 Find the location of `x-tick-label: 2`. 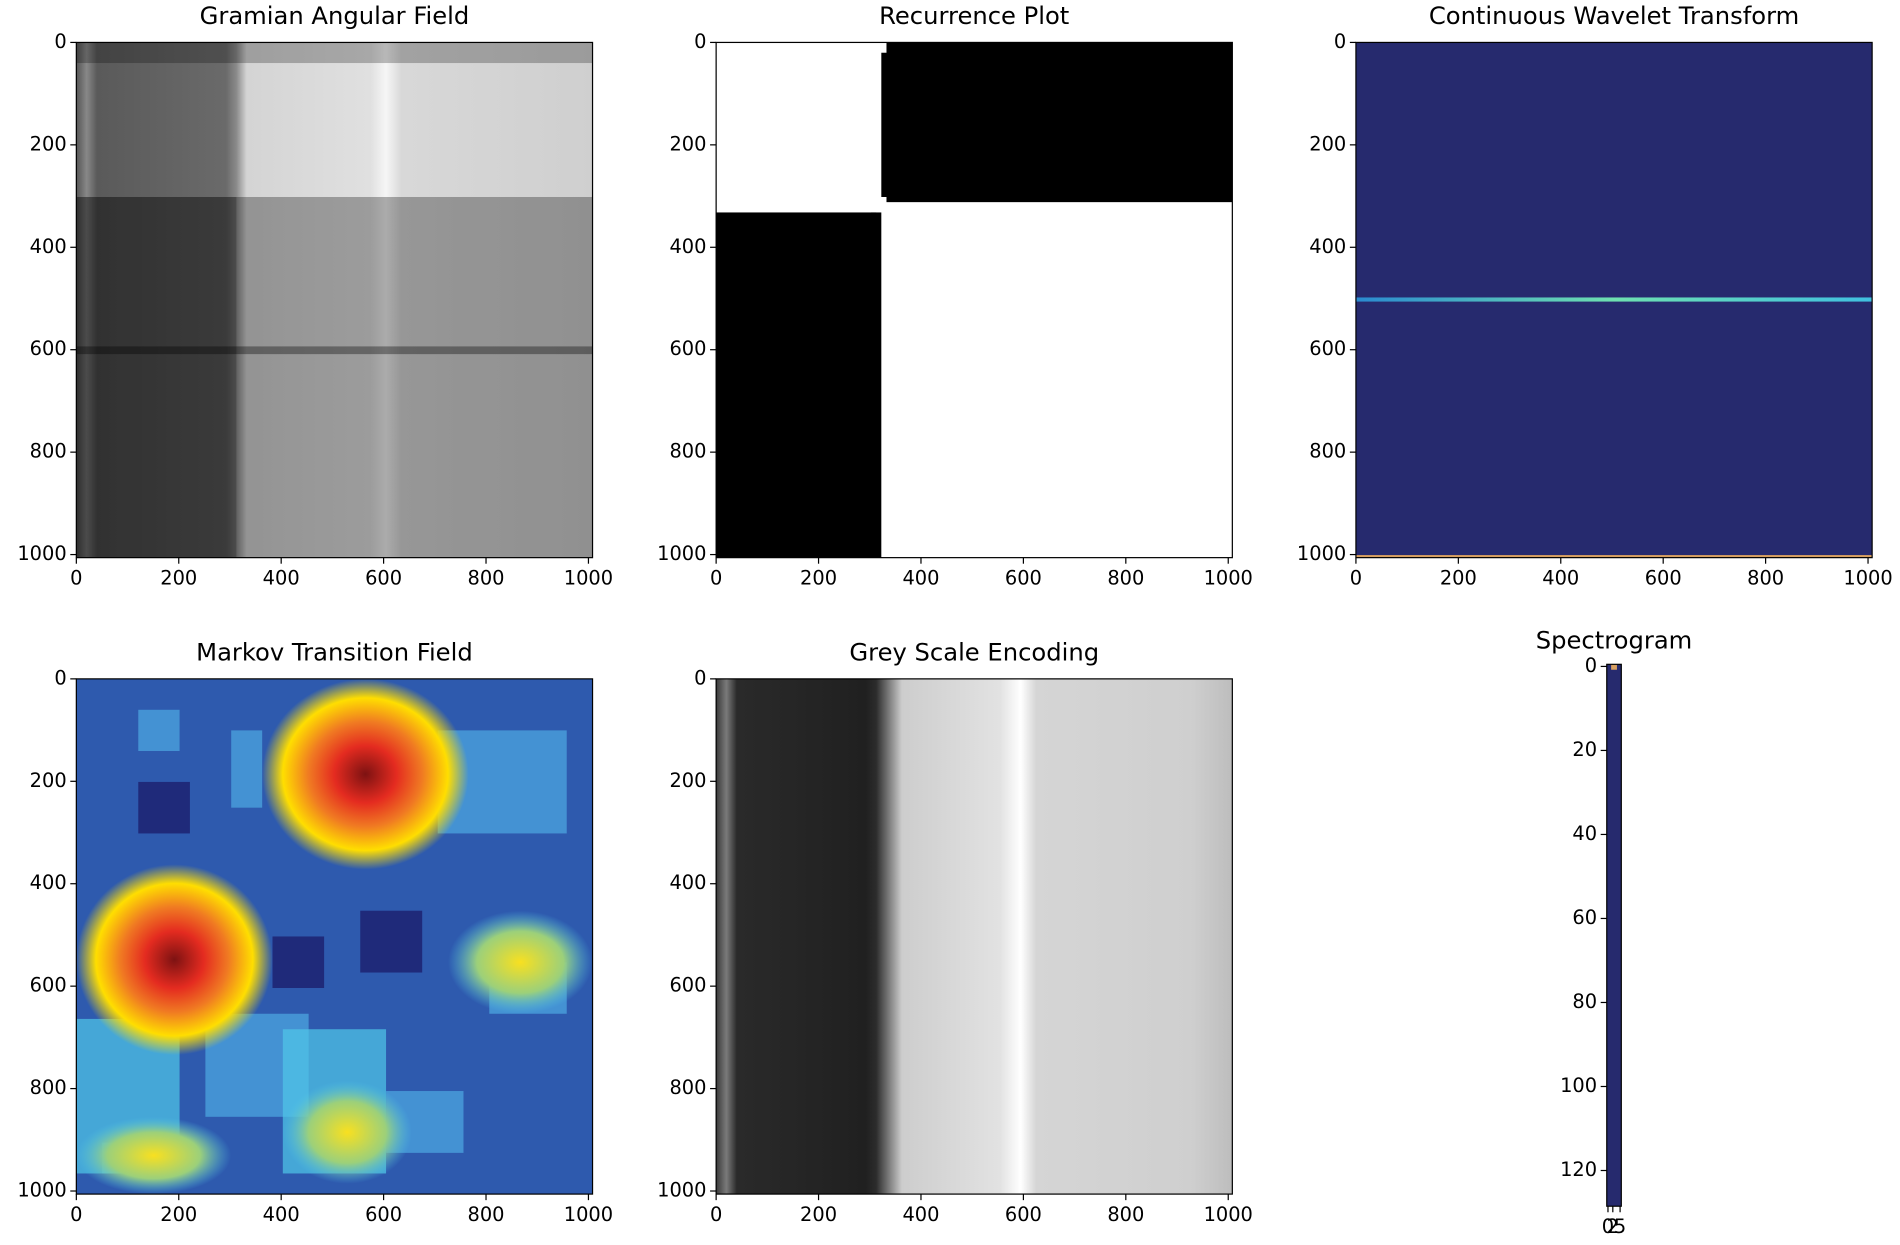

x-tick-label: 2 is located at coordinates (1613, 1226).